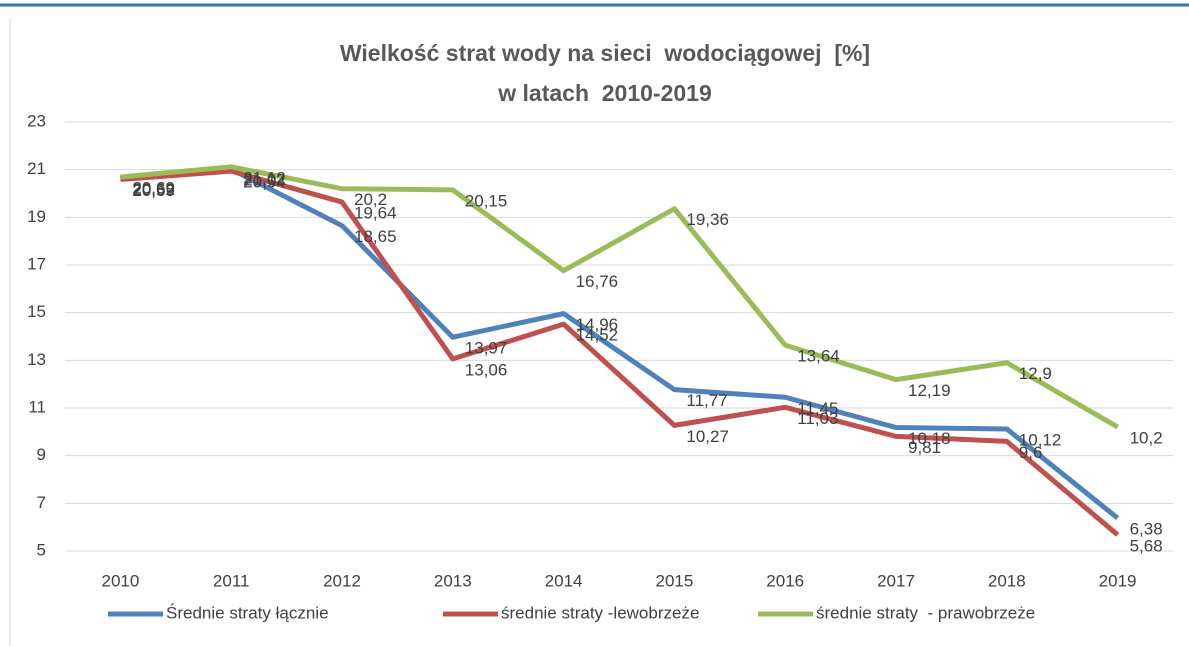  I want to click on y-tick-label: 23, so click(36, 120).